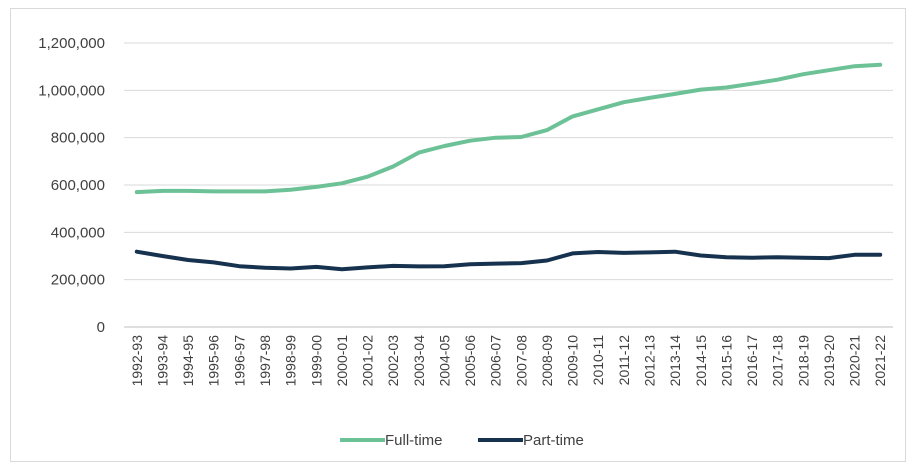 Image resolution: width=915 pixels, height=472 pixels. I want to click on x-tick-label: 2003-04, so click(419, 361).